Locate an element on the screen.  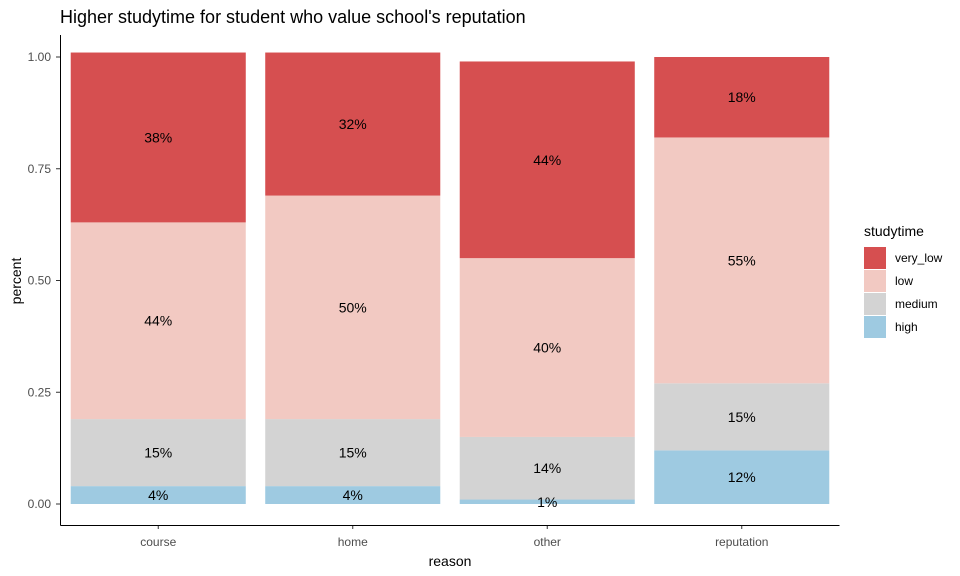
bar-medium-reputation is located at coordinates (742, 417).